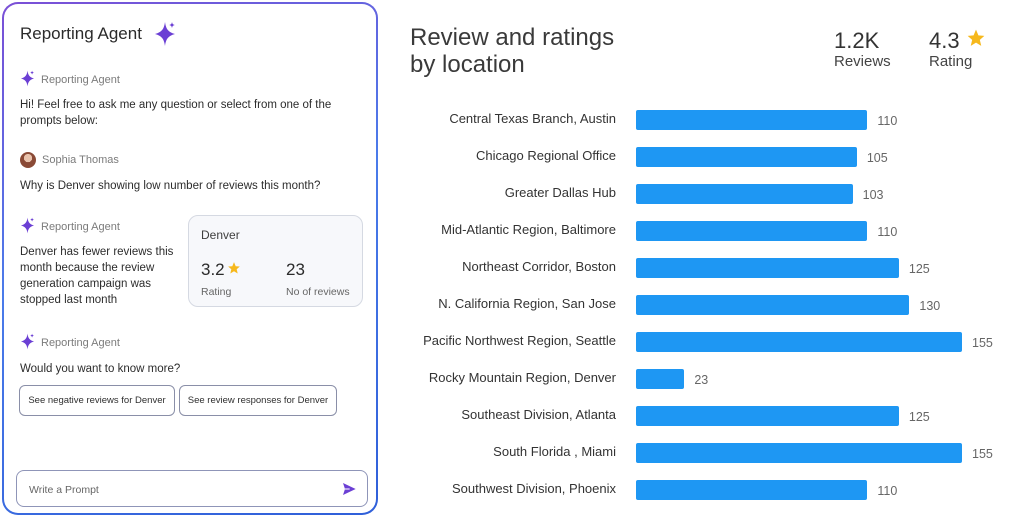 The width and height of the screenshot is (1024, 521). What do you see at coordinates (522, 377) in the screenshot?
I see `category-label: Rocky Mountain Region, Denver` at bounding box center [522, 377].